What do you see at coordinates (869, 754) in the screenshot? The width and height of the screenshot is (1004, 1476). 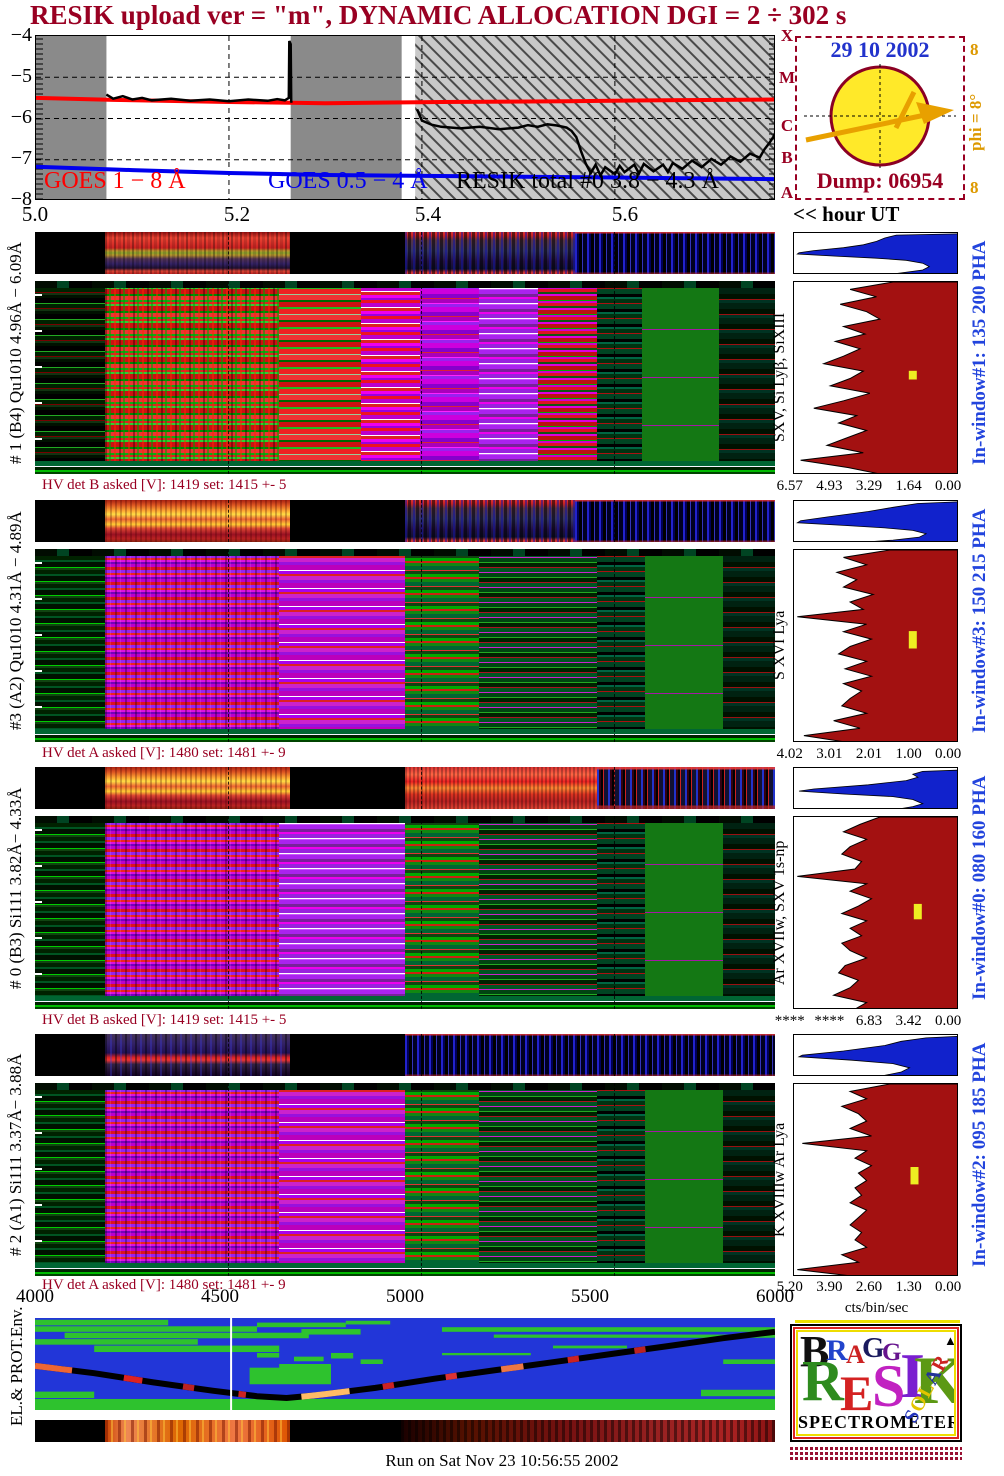 I see `hist-tick: 2.01` at bounding box center [869, 754].